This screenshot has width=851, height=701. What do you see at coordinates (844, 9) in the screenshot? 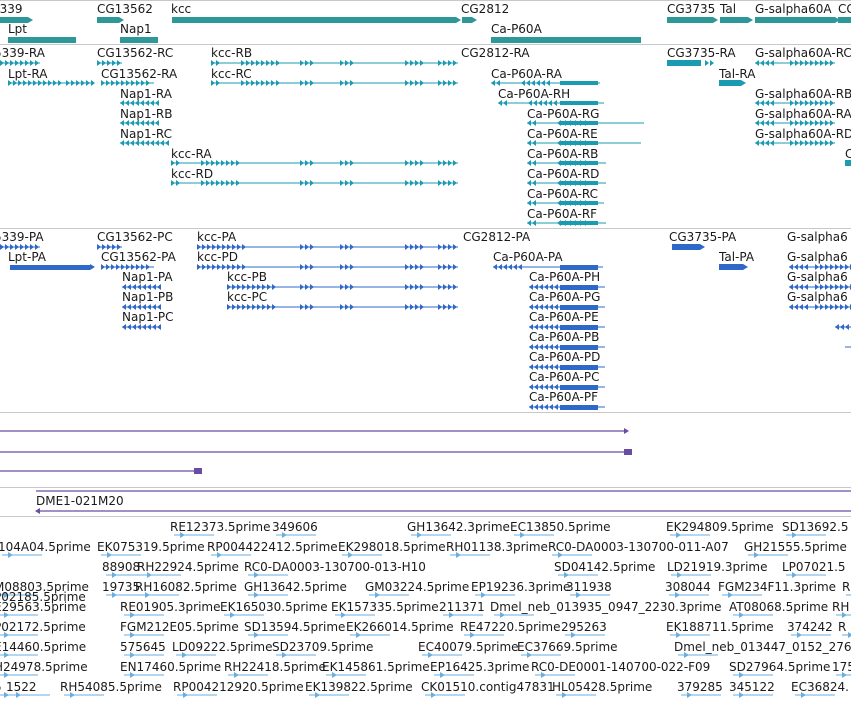
I see `gene-label: CG` at bounding box center [844, 9].